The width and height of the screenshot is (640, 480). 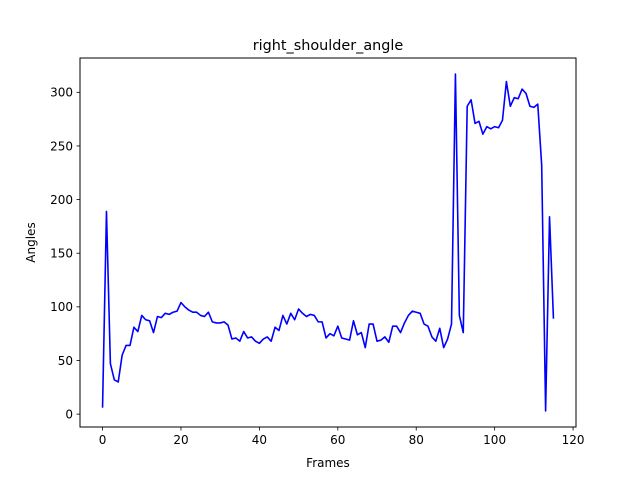 I want to click on x-axis-label: Frames, so click(x=328, y=463).